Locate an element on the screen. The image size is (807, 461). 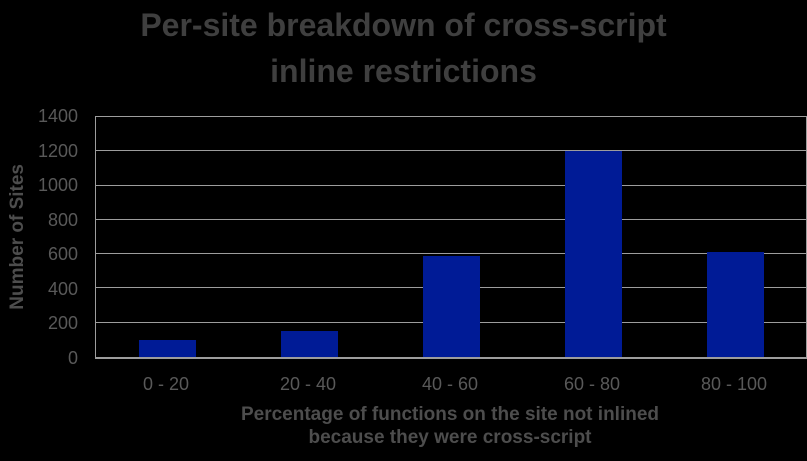
x-axis-tick-labels: 0 - 20 20 - 40 40 - 60 60 - 80 80 - 100 is located at coordinates (450, 385).